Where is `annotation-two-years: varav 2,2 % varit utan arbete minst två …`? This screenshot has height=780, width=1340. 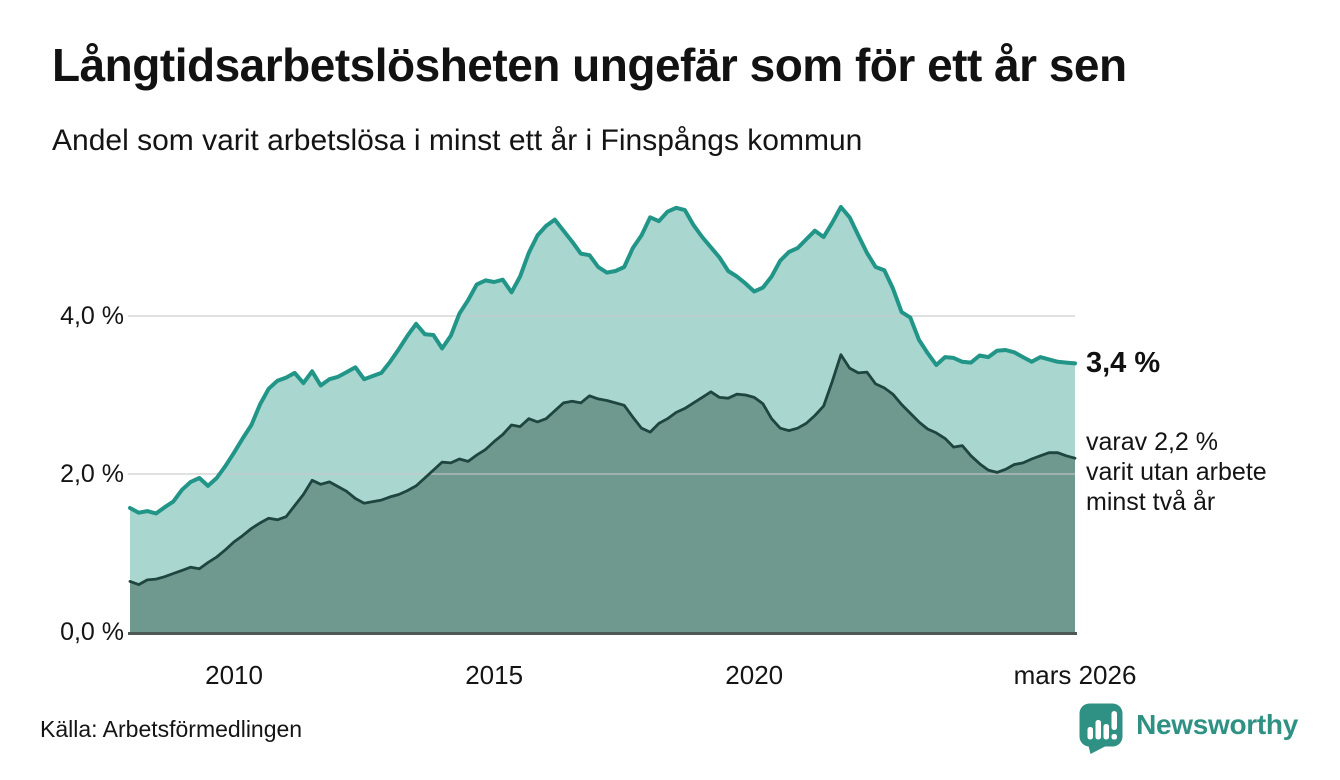 annotation-two-years: varav 2,2 % varit utan arbete minst två … is located at coordinates (1176, 472).